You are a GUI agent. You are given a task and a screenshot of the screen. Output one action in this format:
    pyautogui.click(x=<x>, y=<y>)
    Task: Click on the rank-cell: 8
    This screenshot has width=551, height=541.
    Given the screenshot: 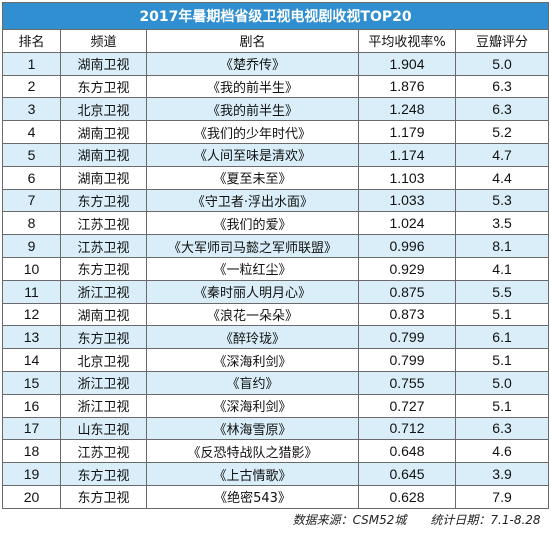 What is the action you would take?
    pyautogui.click(x=31, y=223)
    